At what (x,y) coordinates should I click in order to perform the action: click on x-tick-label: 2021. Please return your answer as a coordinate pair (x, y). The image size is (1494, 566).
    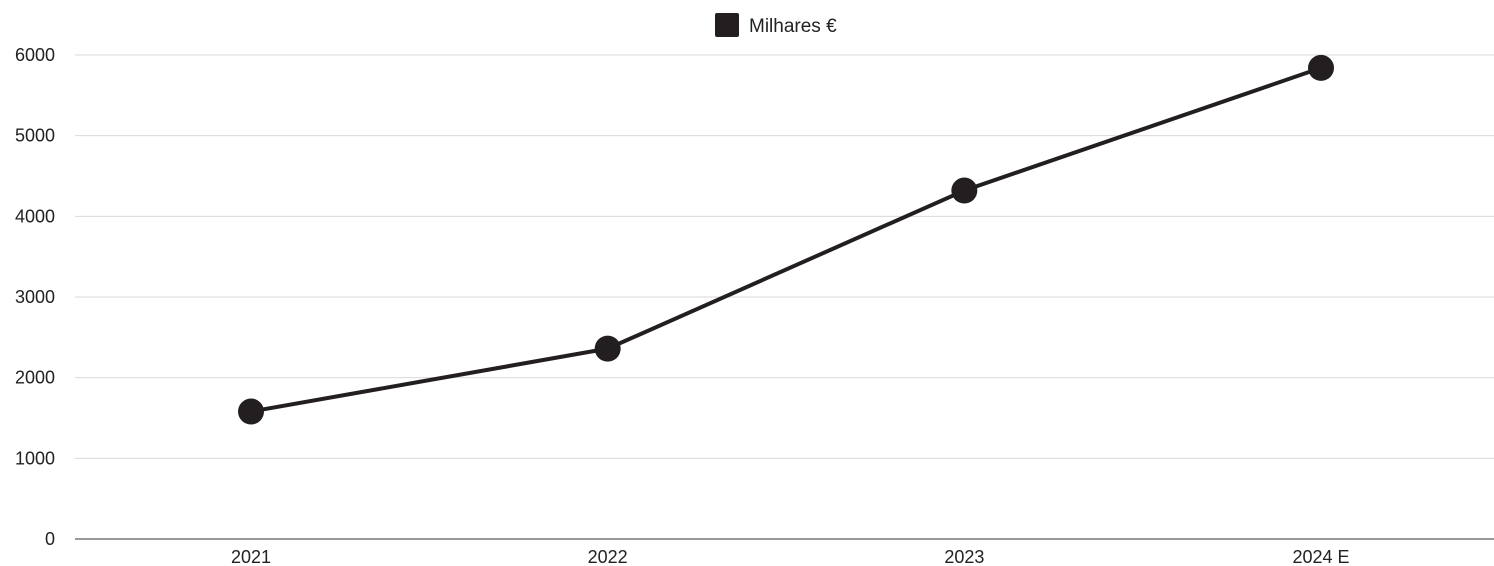
    Looking at the image, I should click on (251, 556).